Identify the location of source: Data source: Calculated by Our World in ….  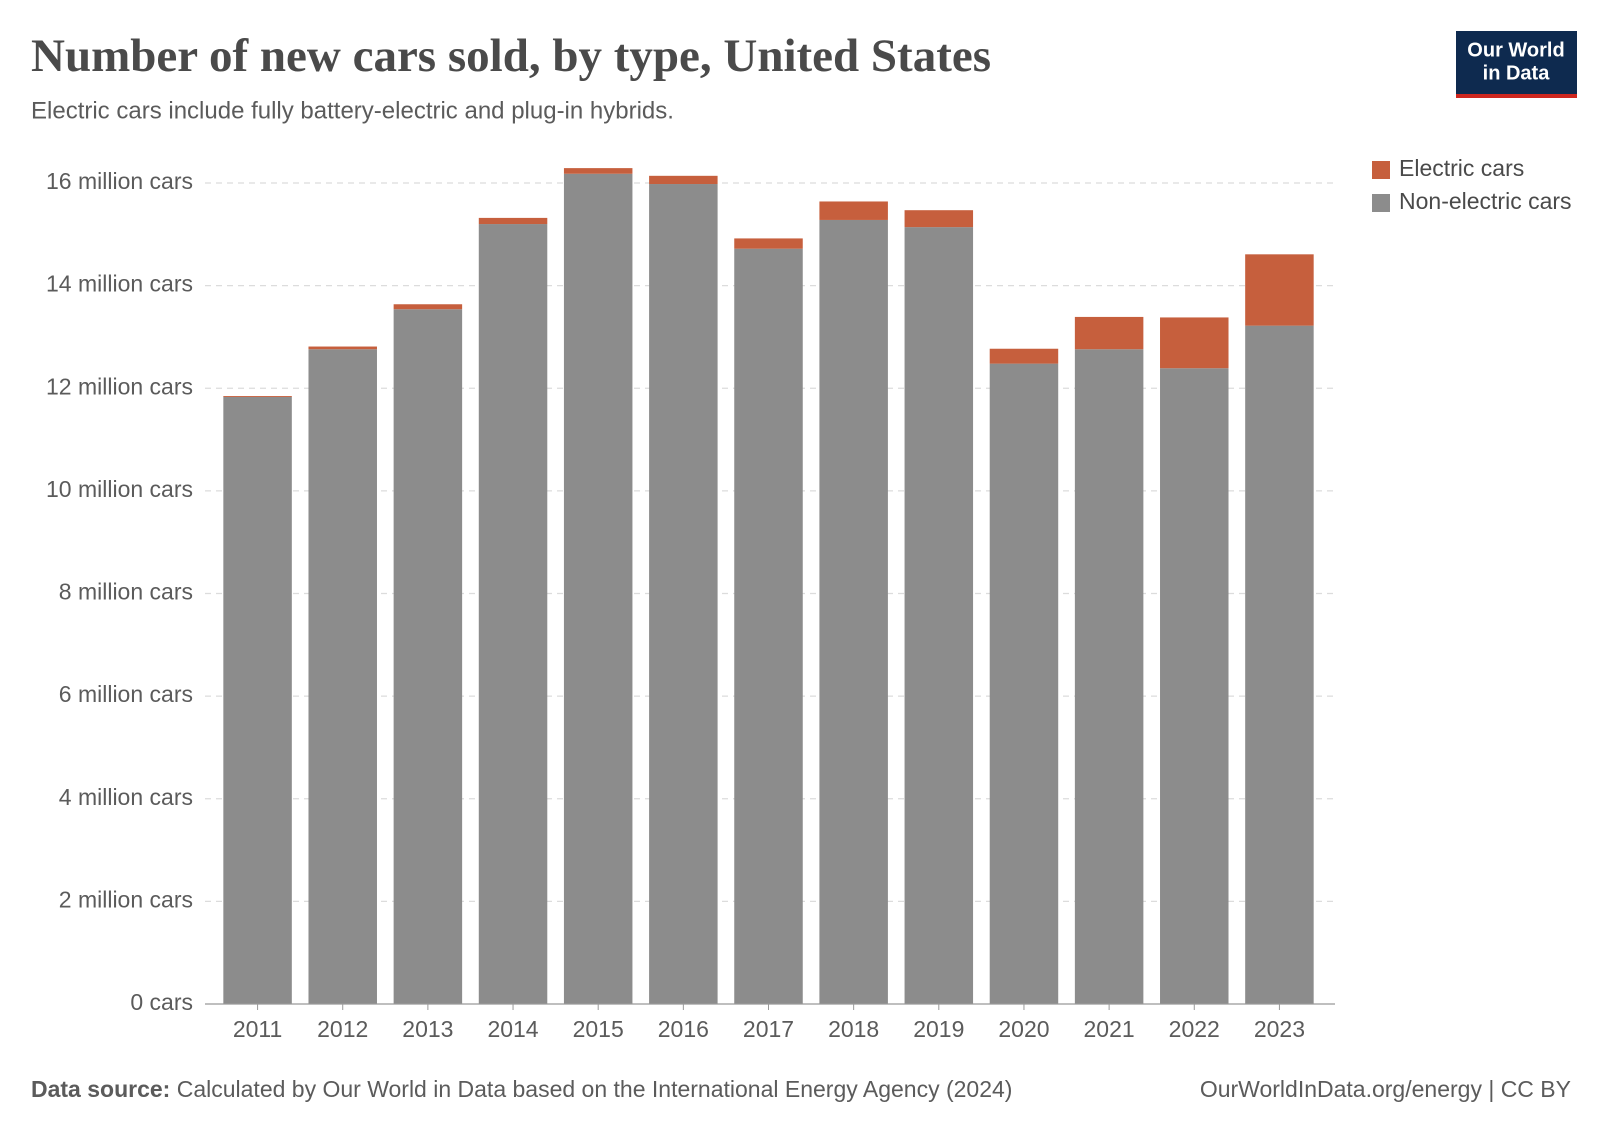
(521, 1089).